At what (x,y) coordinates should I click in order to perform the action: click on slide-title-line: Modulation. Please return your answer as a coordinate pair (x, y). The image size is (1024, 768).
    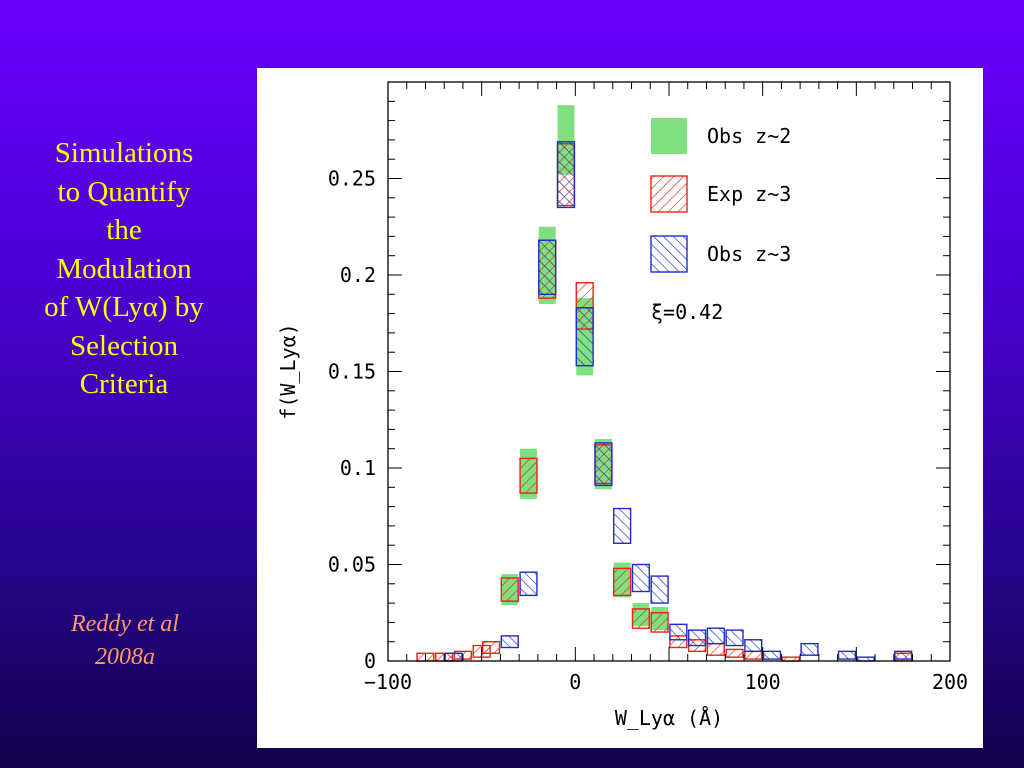
    Looking at the image, I should click on (124, 268).